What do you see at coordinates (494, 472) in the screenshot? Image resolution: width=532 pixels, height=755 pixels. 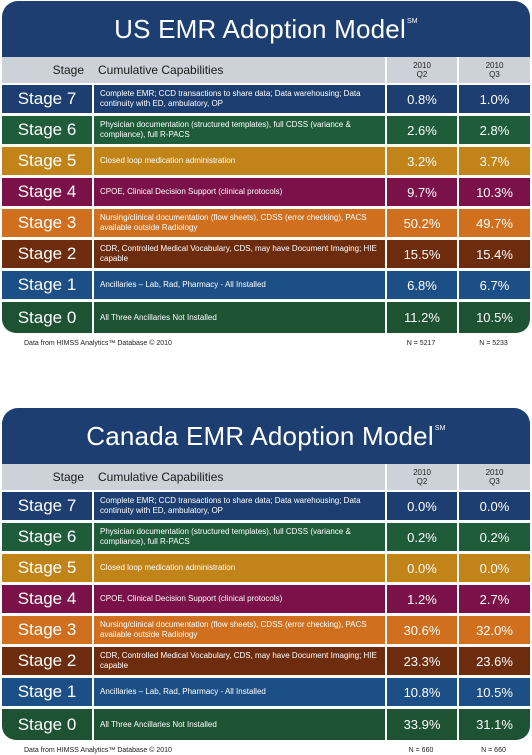 I see `canada-header-q3-year: 2010` at bounding box center [494, 472].